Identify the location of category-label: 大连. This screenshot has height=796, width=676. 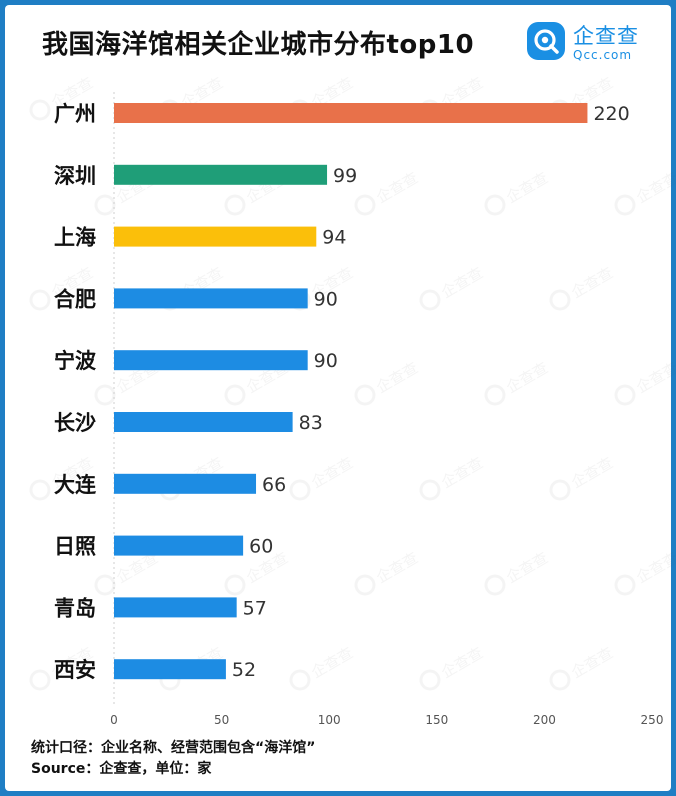
(75, 485).